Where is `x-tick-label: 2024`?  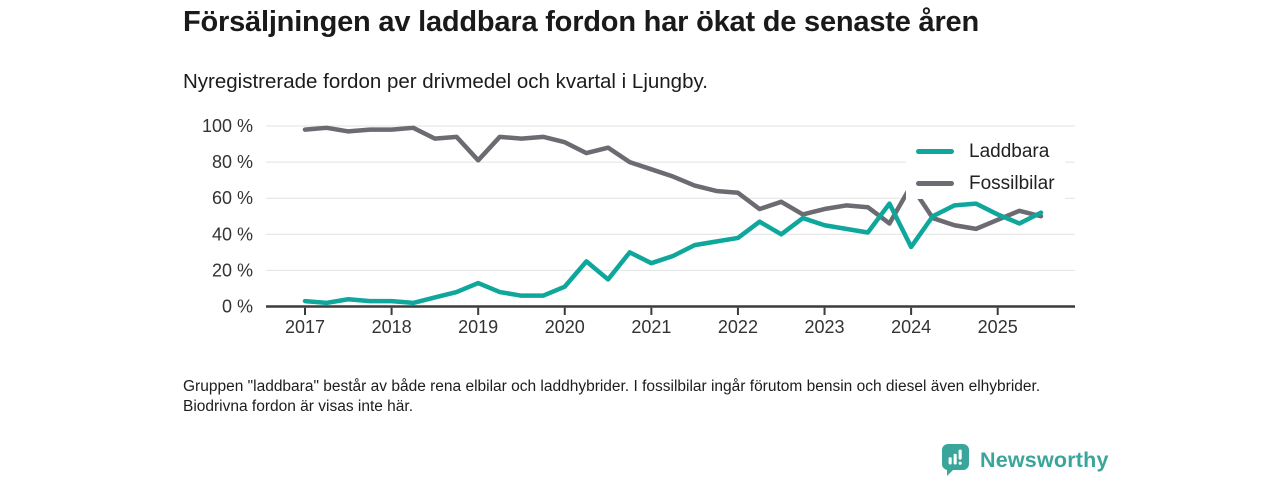
x-tick-label: 2024 is located at coordinates (911, 327).